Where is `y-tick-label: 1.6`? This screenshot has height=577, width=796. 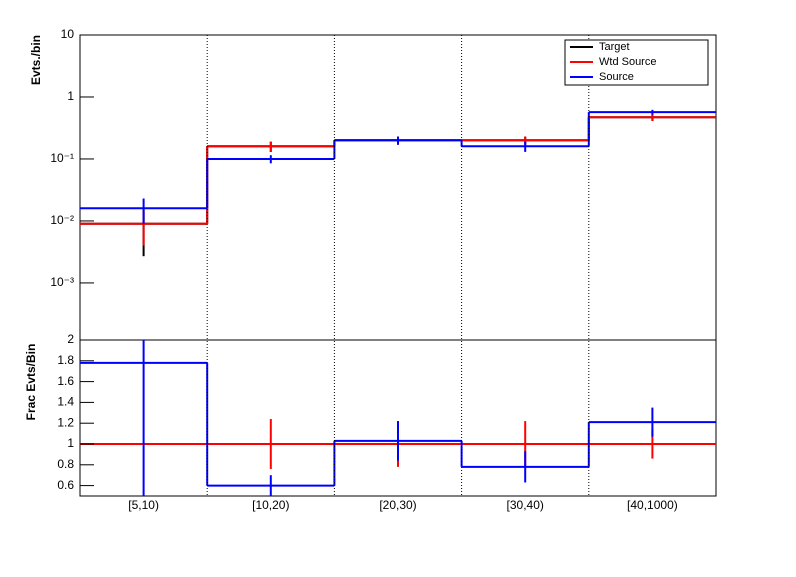 y-tick-label: 1.6 is located at coordinates (65, 381).